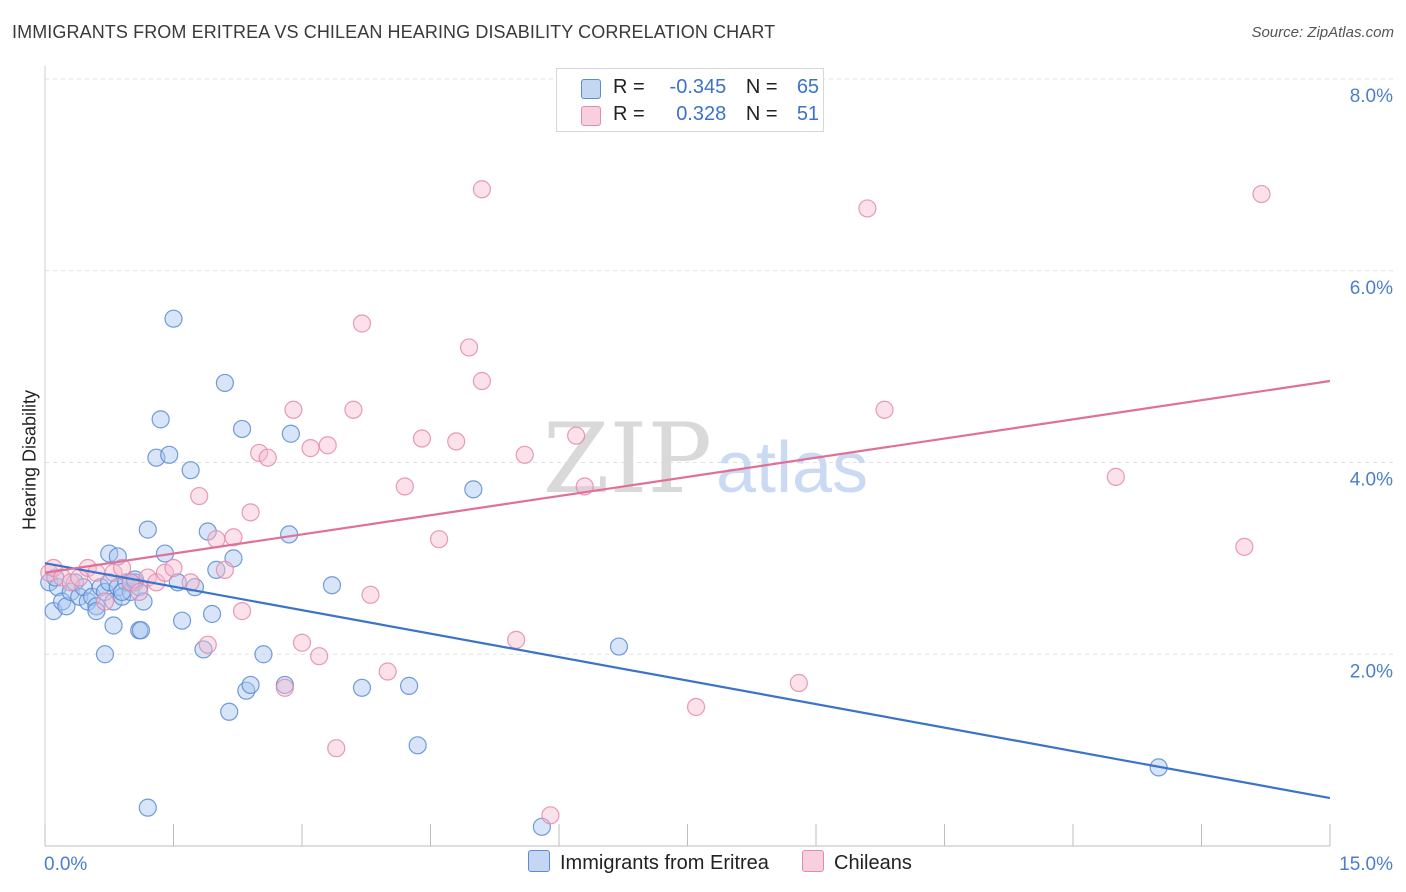 The image size is (1406, 892). Describe the element at coordinates (690, 100) in the screenshot. I see `correlation-legend: R = -0.345 N = 65 R = 0.328 N = 51` at that location.